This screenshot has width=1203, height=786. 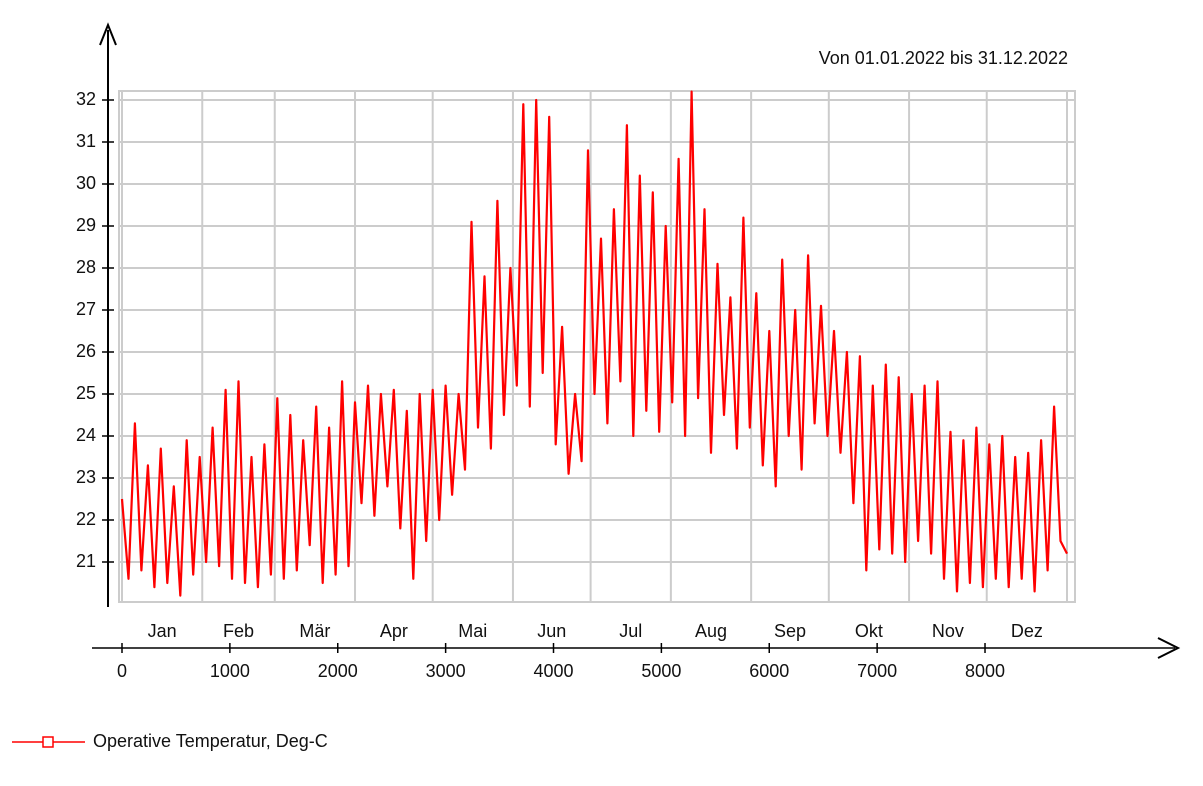 What do you see at coordinates (985, 671) in the screenshot?
I see `x-tick-label: 8000` at bounding box center [985, 671].